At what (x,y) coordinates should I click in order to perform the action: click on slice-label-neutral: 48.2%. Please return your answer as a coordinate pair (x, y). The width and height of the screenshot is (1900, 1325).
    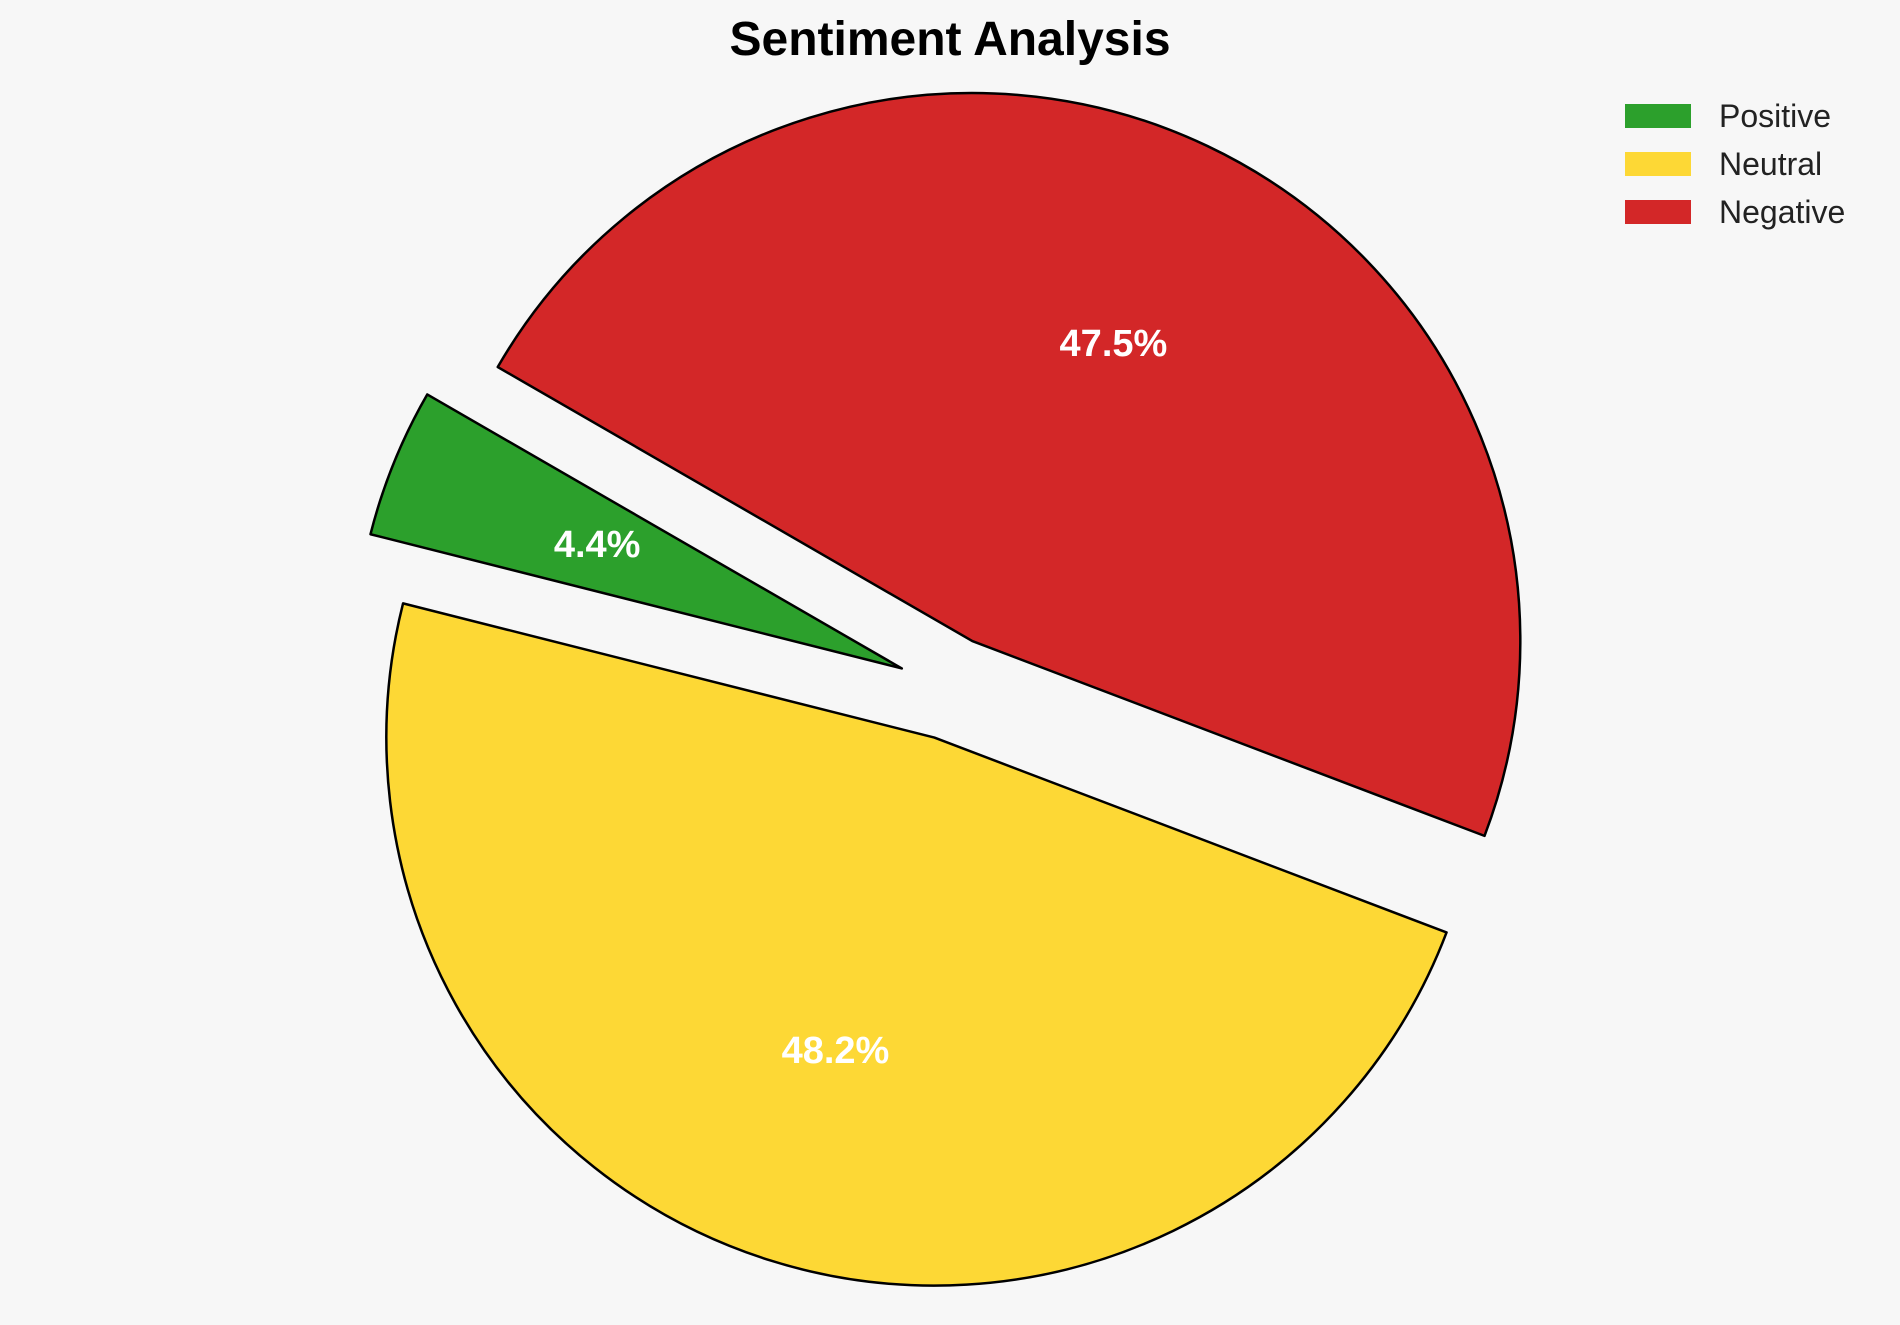
    Looking at the image, I should click on (836, 1051).